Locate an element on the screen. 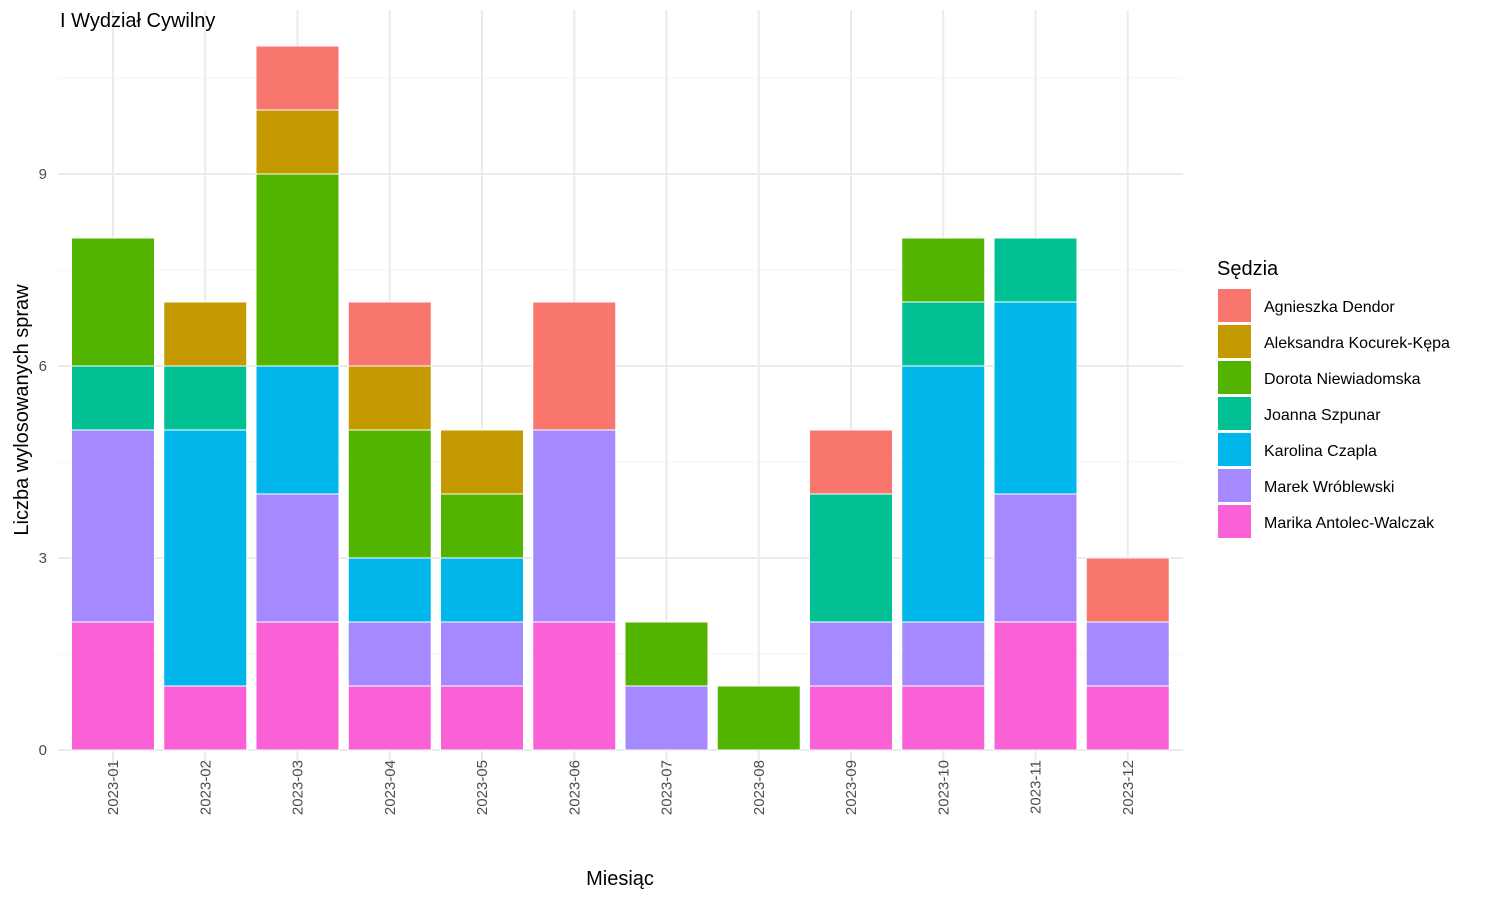 The image size is (1500, 900). chart-title: I Wydział Cywilny is located at coordinates (137, 21).